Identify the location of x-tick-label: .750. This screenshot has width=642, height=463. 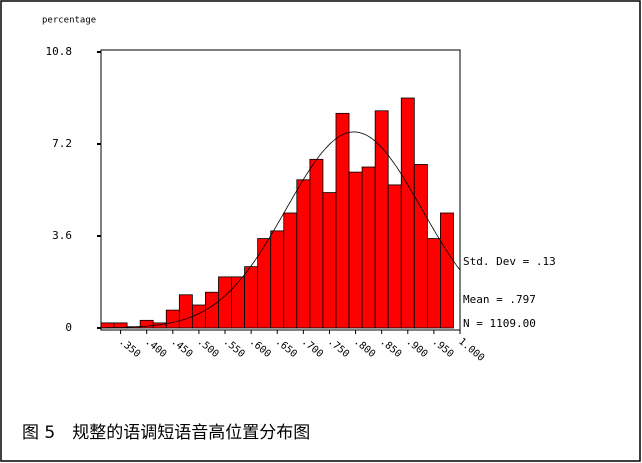
(339, 348).